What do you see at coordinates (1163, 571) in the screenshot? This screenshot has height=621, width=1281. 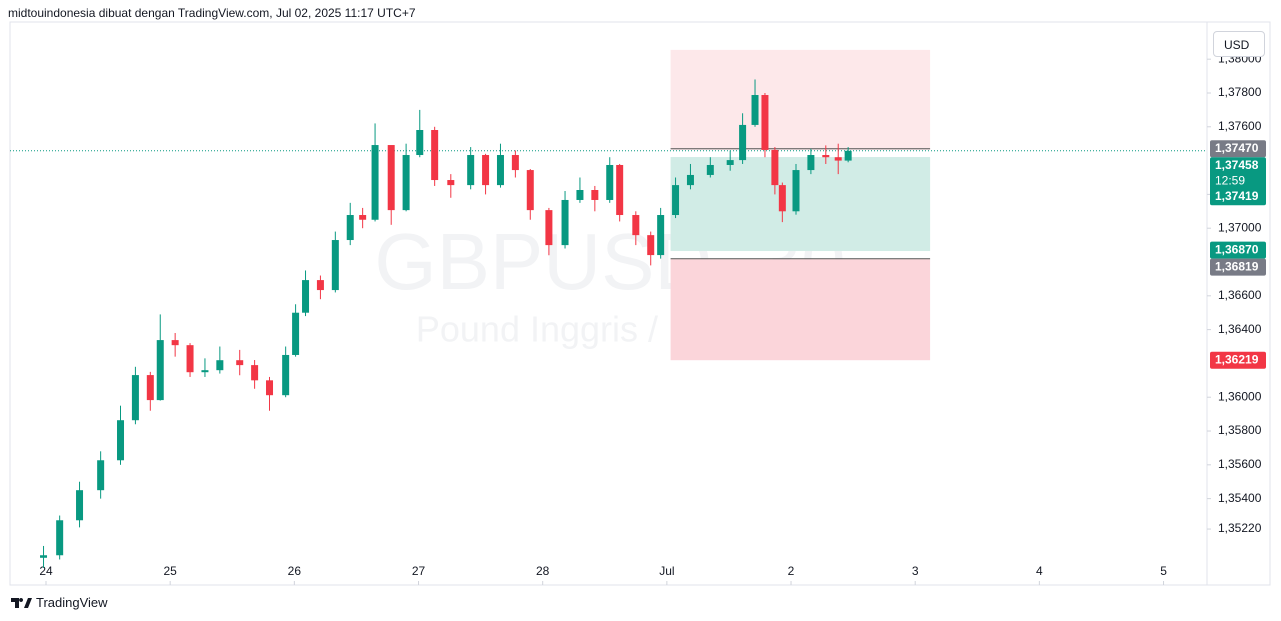 I see `x-tick-label: 5` at bounding box center [1163, 571].